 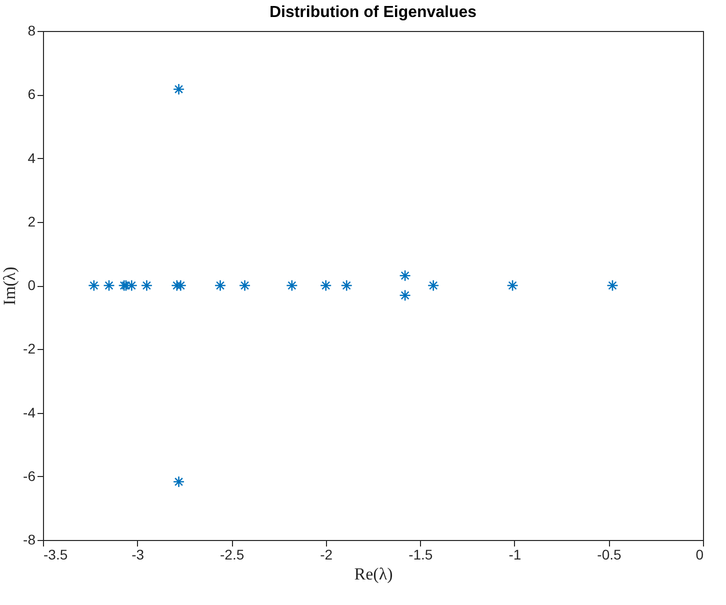 I want to click on y-tick-label: 2, so click(x=32, y=221).